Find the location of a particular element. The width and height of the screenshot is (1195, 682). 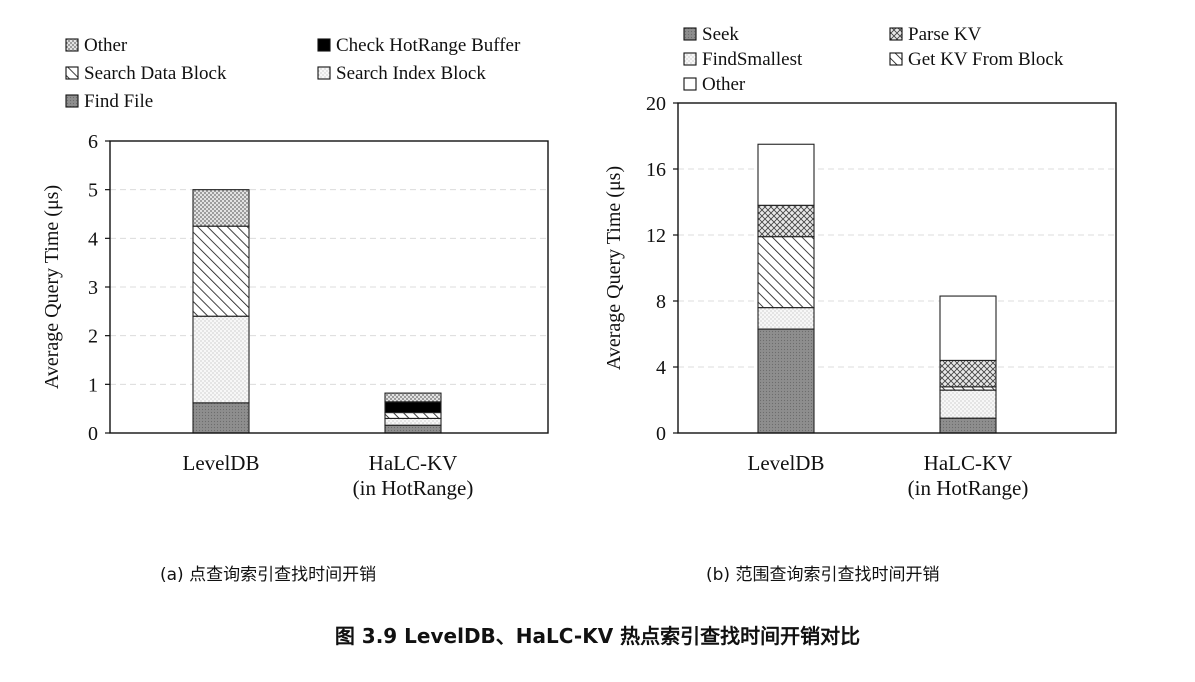

legend-swatch-search-index-block is located at coordinates (324, 73).